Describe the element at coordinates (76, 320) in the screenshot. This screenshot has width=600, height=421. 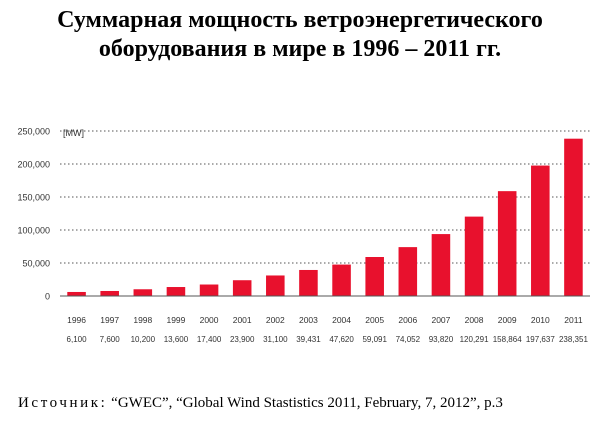
I see `x-tick-label: 1996` at that location.